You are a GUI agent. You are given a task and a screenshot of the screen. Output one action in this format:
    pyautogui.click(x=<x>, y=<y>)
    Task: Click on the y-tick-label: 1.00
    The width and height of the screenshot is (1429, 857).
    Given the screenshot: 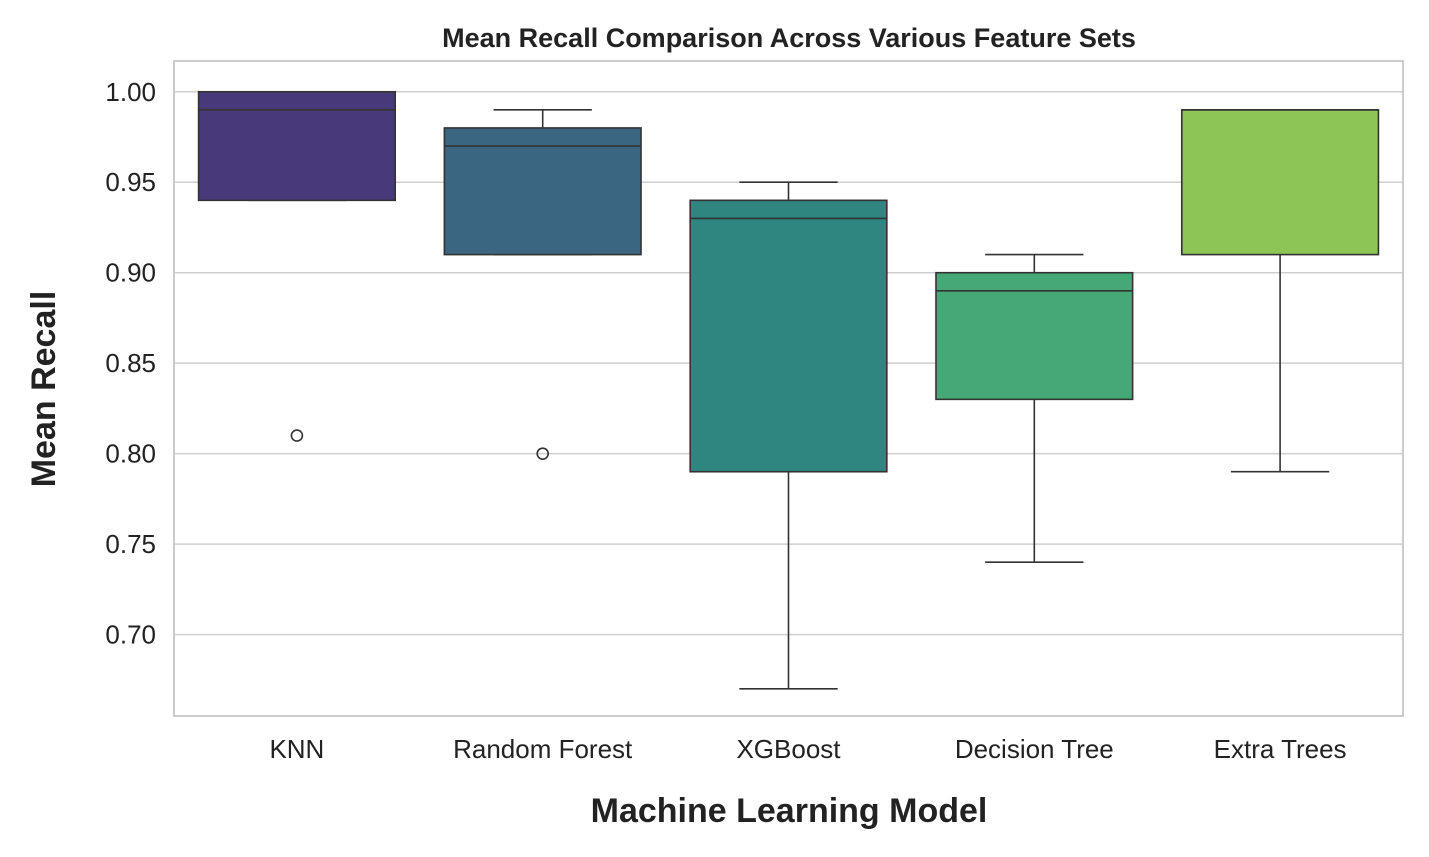 What is the action you would take?
    pyautogui.click(x=130, y=92)
    